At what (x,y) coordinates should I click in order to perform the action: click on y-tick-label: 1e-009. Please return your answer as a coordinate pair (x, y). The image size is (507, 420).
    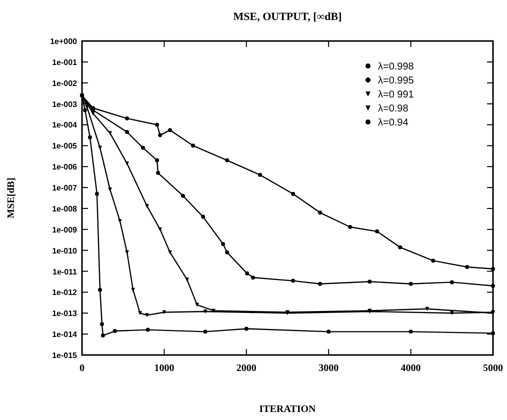
    Looking at the image, I should click on (65, 229).